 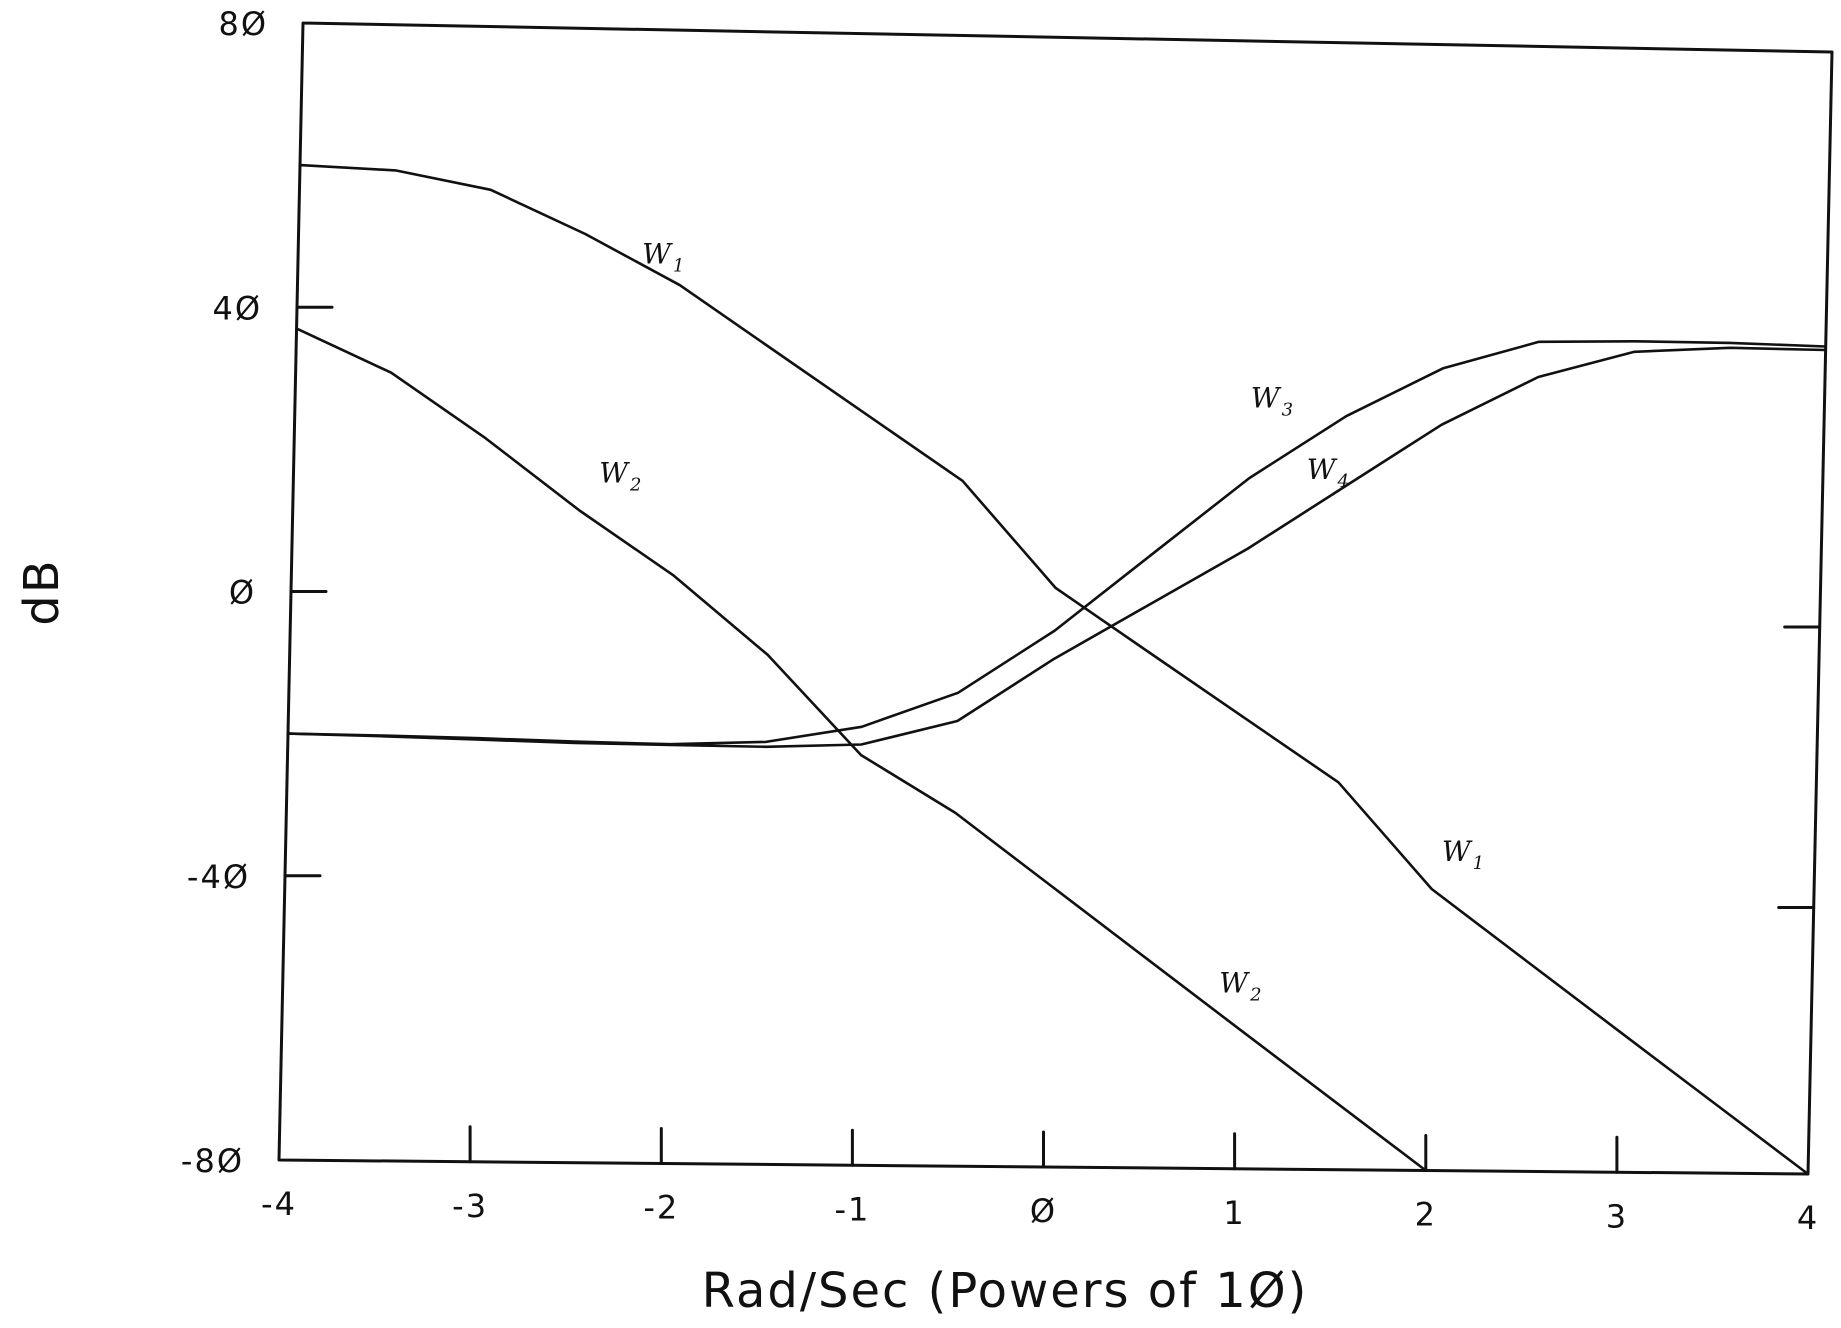 What do you see at coordinates (212, 1161) in the screenshot?
I see `y-tick-label: -8Ø` at bounding box center [212, 1161].